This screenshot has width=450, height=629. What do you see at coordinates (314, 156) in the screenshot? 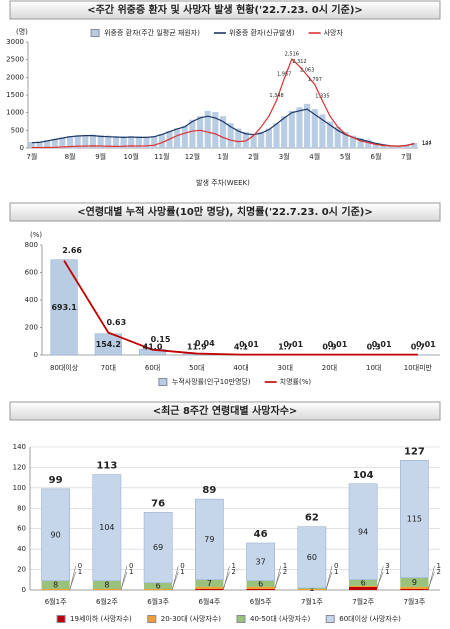
I see `x-tick-label: 4월` at bounding box center [314, 156].